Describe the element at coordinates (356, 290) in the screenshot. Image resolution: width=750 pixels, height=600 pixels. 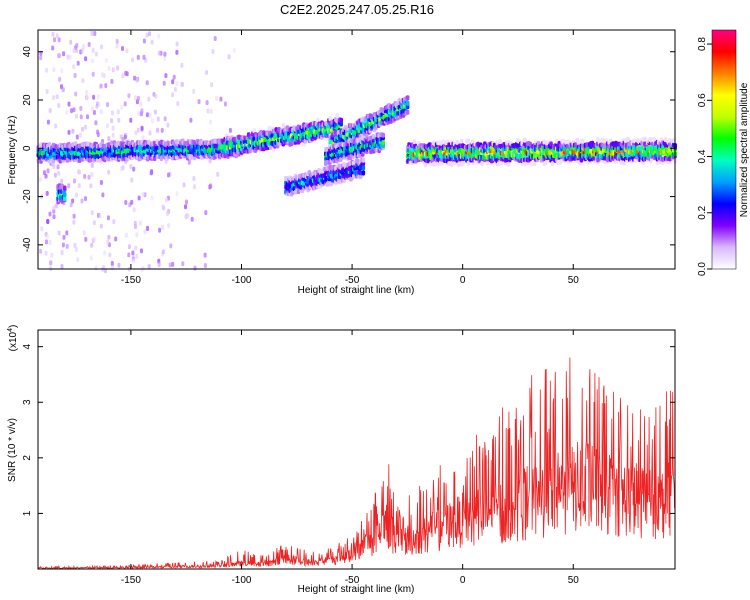
I see `spectrogram-x-label: Height of straight line (km)` at that location.